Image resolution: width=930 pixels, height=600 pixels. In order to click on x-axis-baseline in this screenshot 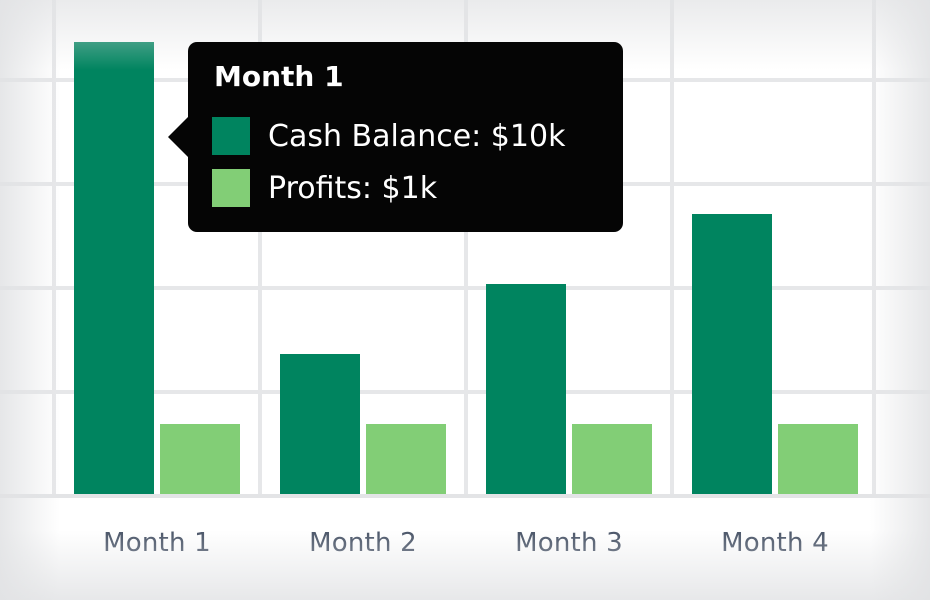, I will do `click(465, 496)`.